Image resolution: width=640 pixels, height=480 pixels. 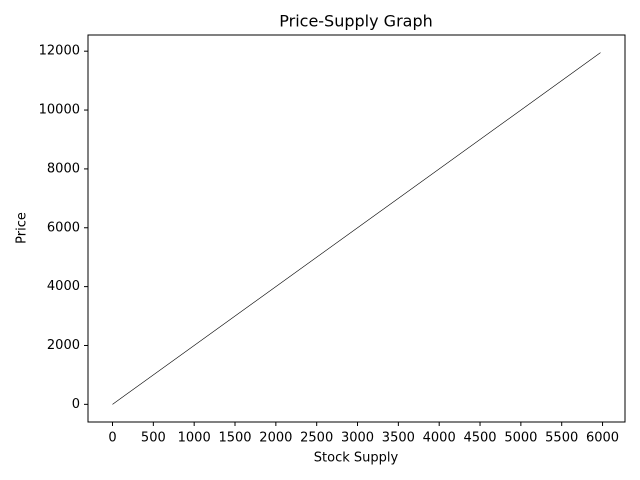 I want to click on x-tick-label: 2000, so click(x=275, y=438).